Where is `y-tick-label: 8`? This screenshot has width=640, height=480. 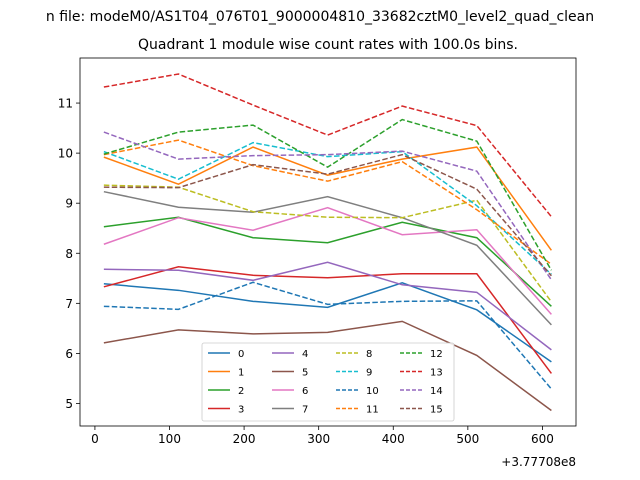 y-tick-label: 8 is located at coordinates (69, 254).